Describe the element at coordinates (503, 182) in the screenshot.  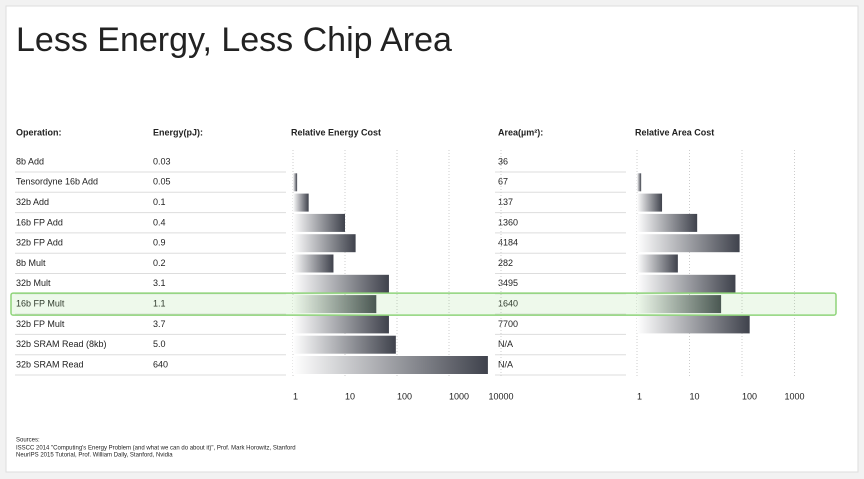
I see `table-cell: 67` at that location.